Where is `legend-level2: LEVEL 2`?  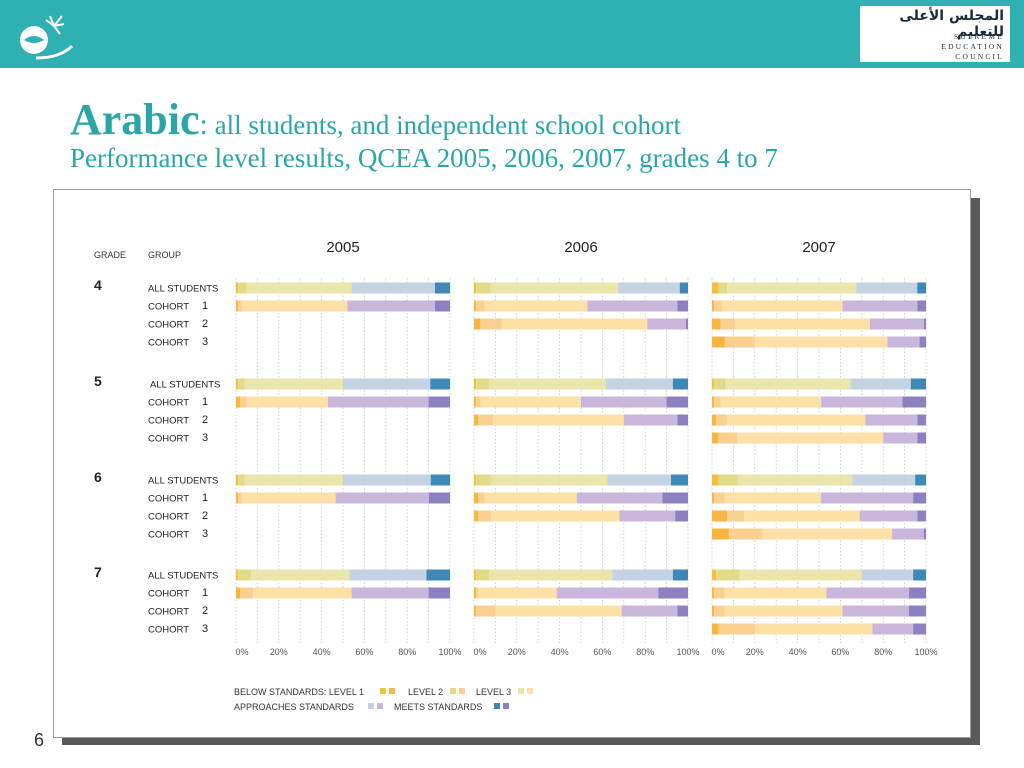 legend-level2: LEVEL 2 is located at coordinates (425, 692).